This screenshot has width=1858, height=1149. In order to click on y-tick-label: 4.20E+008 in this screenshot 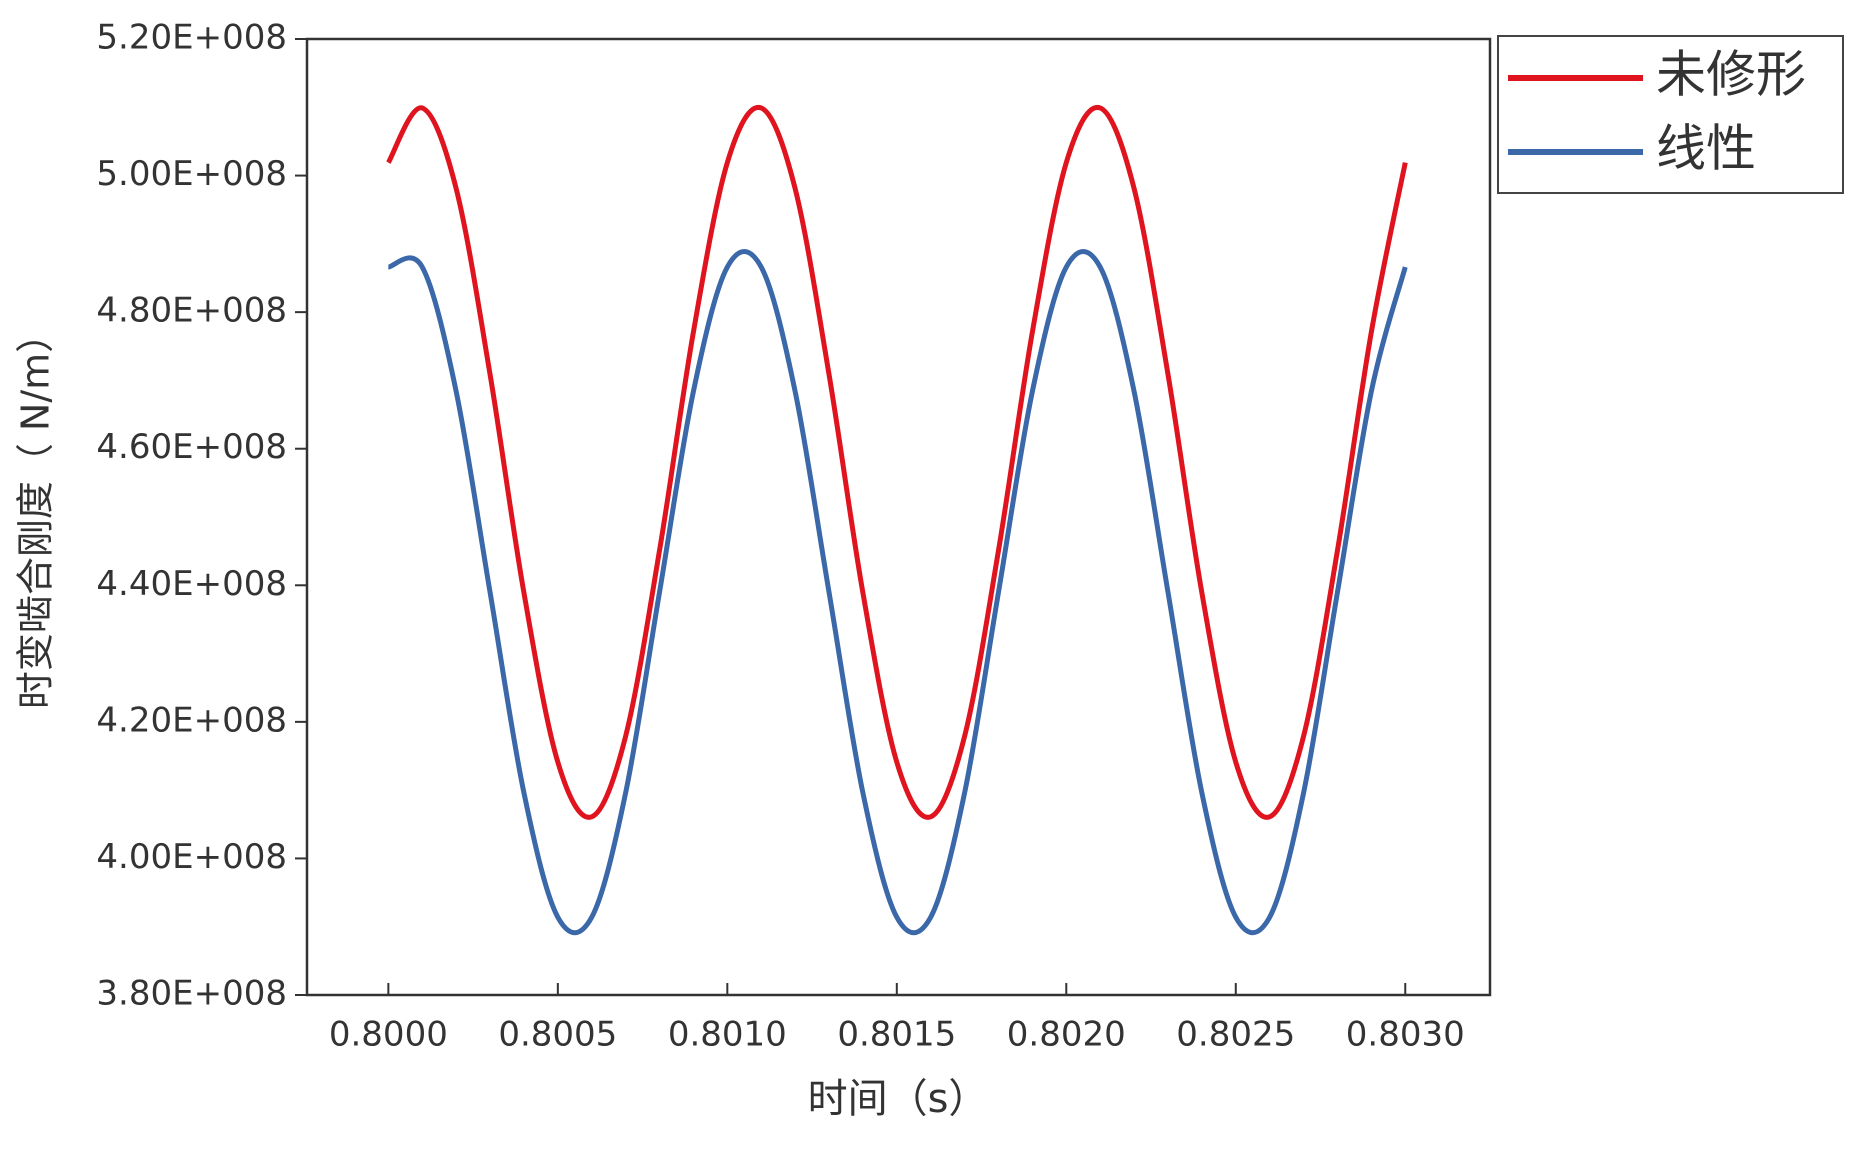, I will do `click(191, 720)`.